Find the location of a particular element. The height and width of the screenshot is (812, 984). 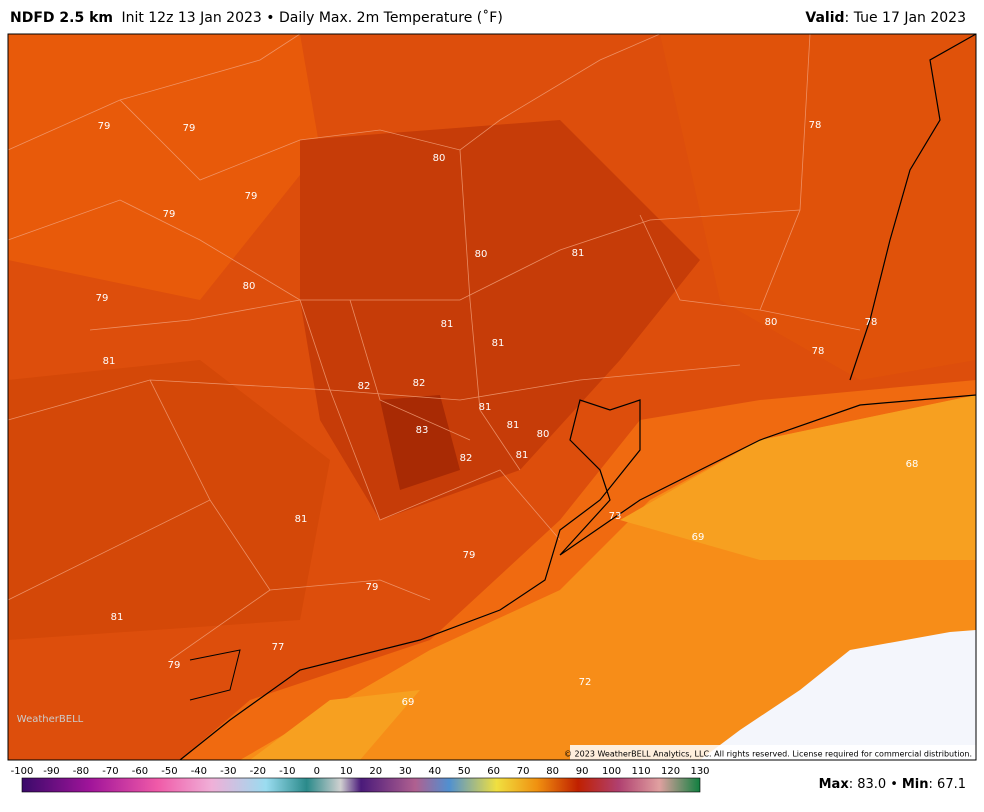

colorbar-tick-label: 40 is located at coordinates (434, 771).